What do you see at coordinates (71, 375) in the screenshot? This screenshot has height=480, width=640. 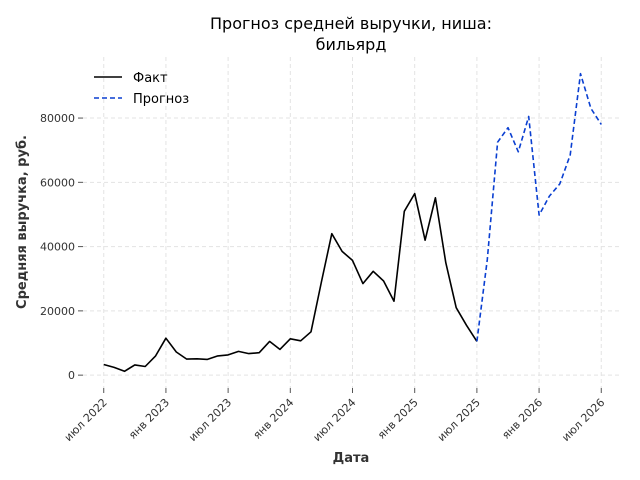 I see `y-tick-label: 0` at bounding box center [71, 375].